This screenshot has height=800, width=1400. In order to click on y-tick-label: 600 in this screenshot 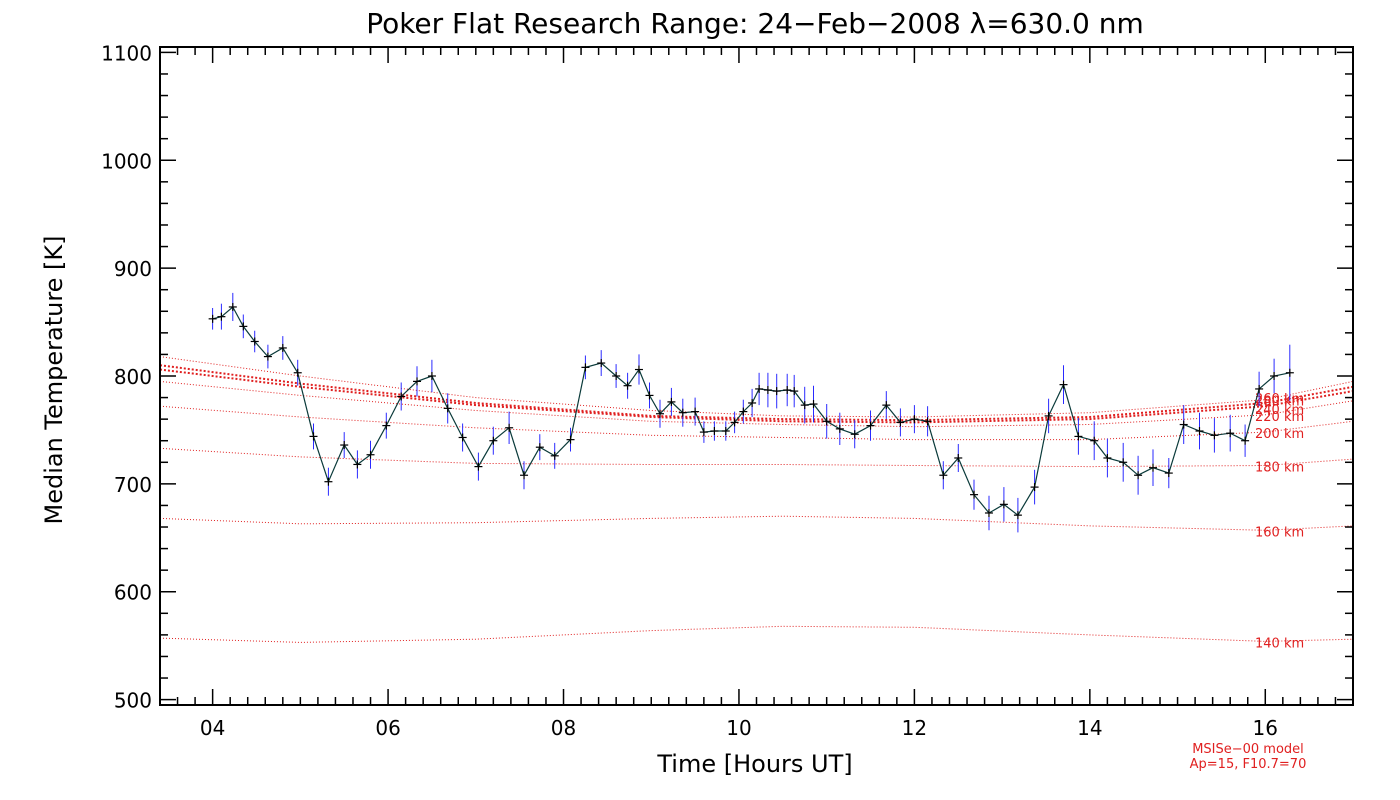, I will do `click(133, 593)`.